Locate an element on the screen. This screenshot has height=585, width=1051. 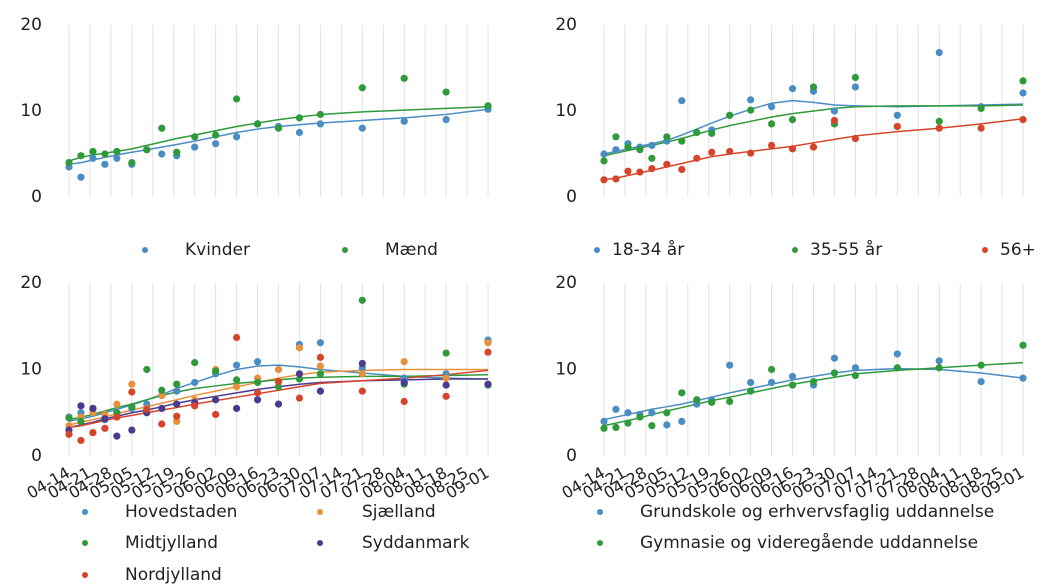
legend-label: Grundskole og erhvervsfaglig uddannelse is located at coordinates (817, 512).